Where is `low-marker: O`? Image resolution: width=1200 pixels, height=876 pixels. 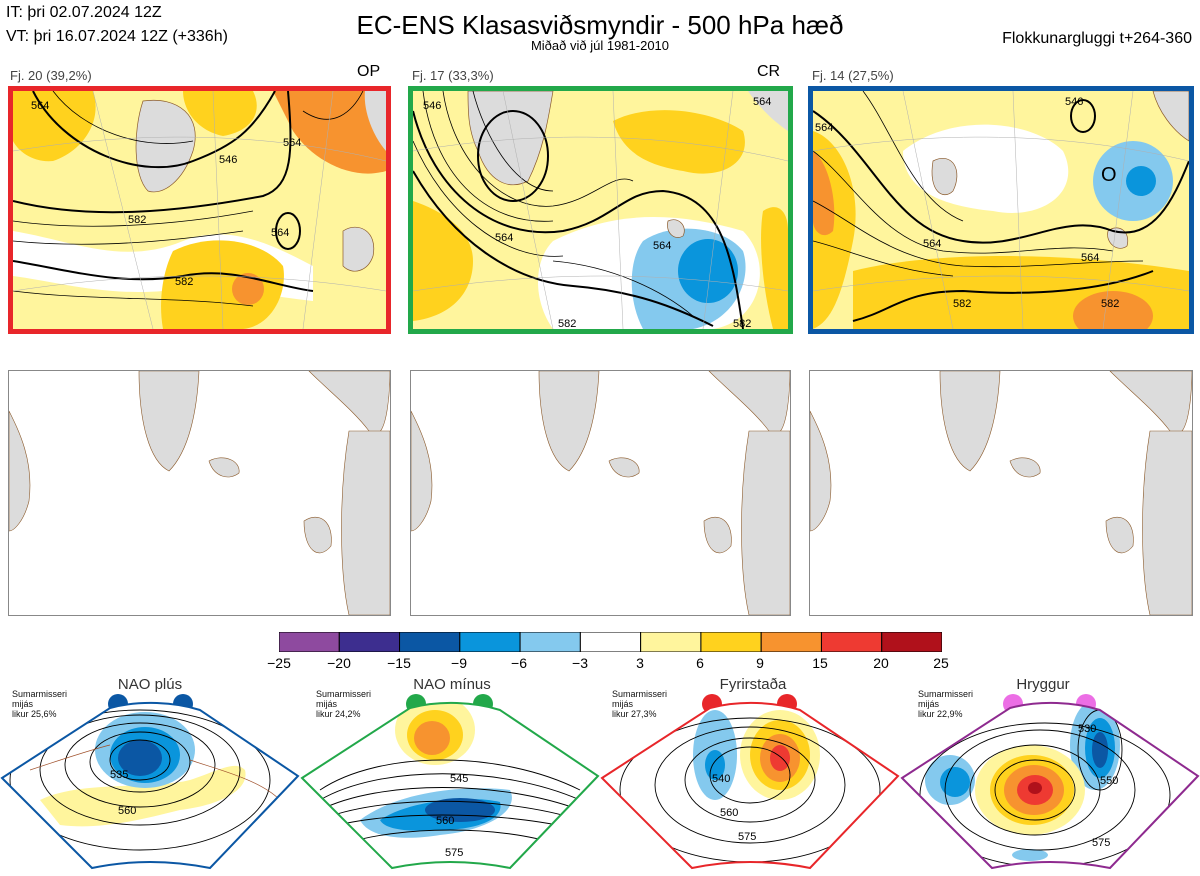 low-marker: O is located at coordinates (1109, 175).